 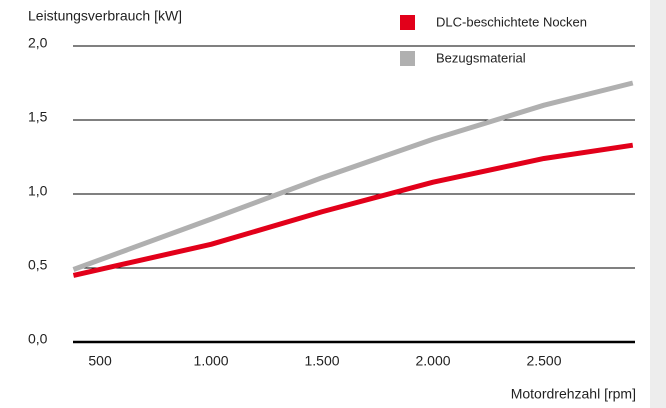 What do you see at coordinates (211, 361) in the screenshot?
I see `x-tick-label: 1.000` at bounding box center [211, 361].